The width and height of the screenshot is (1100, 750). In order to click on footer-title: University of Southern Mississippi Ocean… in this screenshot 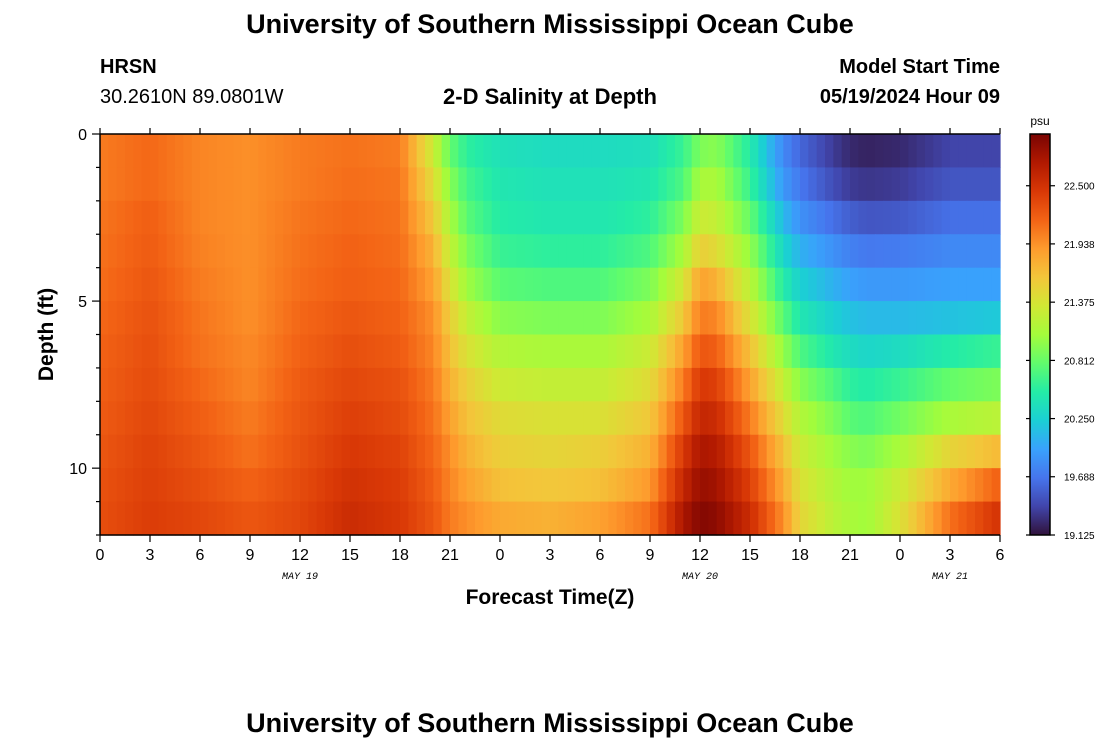, I will do `click(550, 723)`.